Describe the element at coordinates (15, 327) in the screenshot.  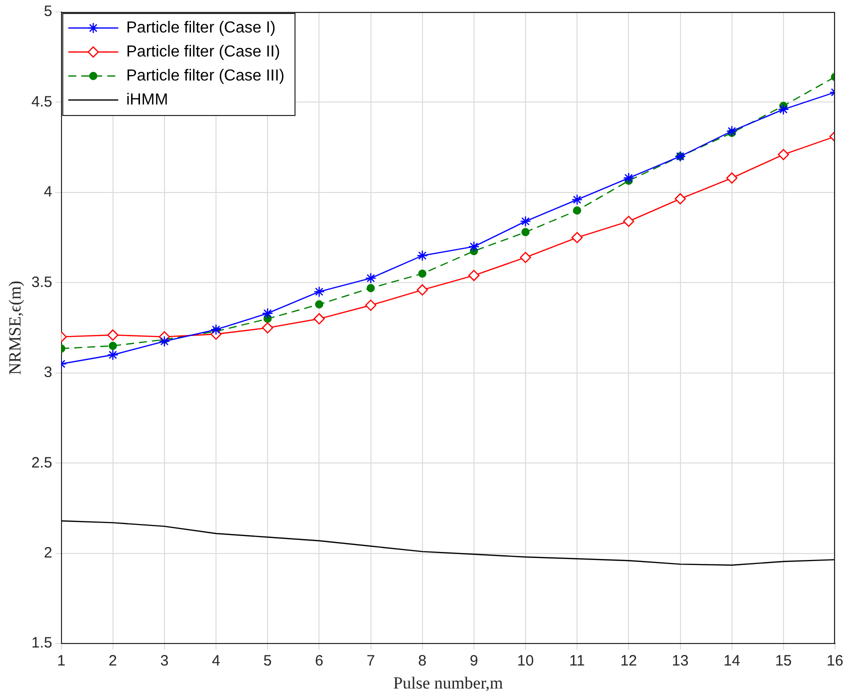
I see `y-axis-title: NRMSE,ϵ(m)` at that location.